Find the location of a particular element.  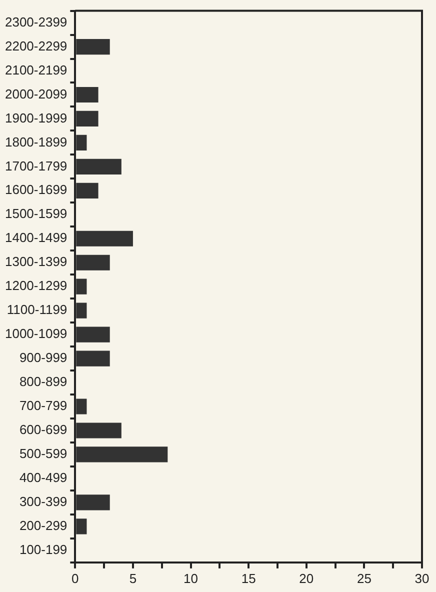

x-tick-label: 0 is located at coordinates (75, 578).